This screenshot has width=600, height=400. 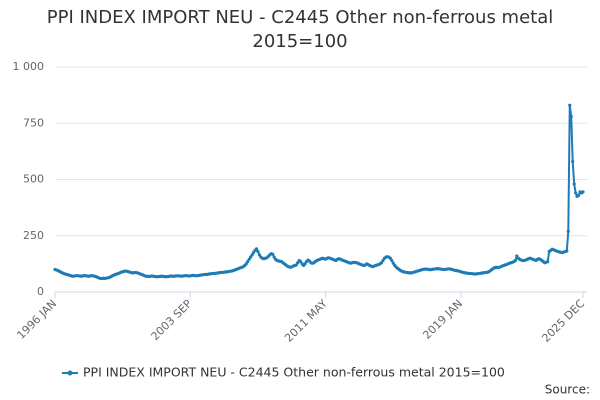 What do you see at coordinates (172, 320) in the screenshot?
I see `x-tick-label: 2003 SEP` at bounding box center [172, 320].